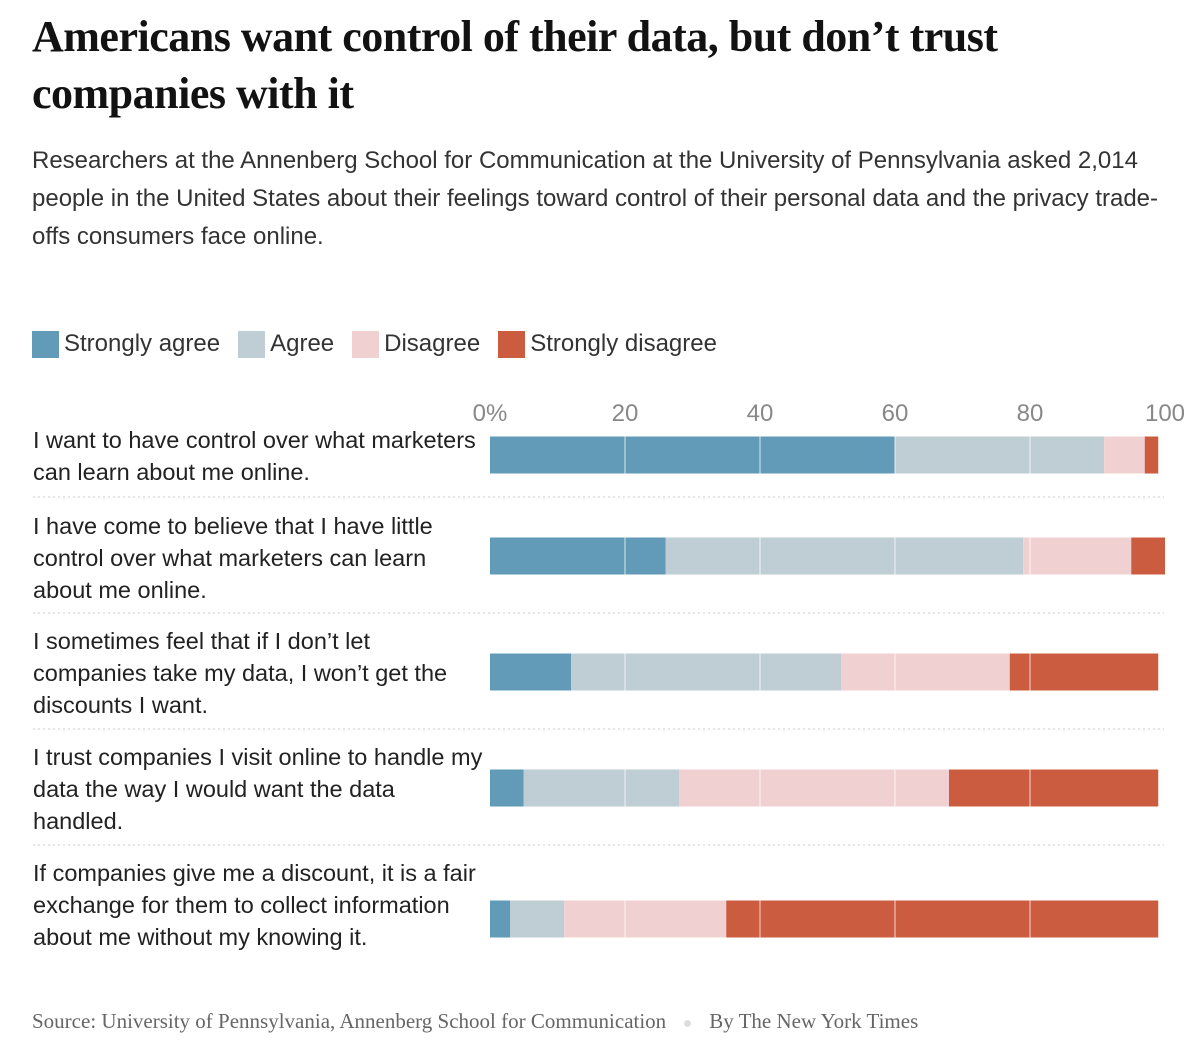  What do you see at coordinates (432, 343) in the screenshot?
I see `legend-label: Disagree` at bounding box center [432, 343].